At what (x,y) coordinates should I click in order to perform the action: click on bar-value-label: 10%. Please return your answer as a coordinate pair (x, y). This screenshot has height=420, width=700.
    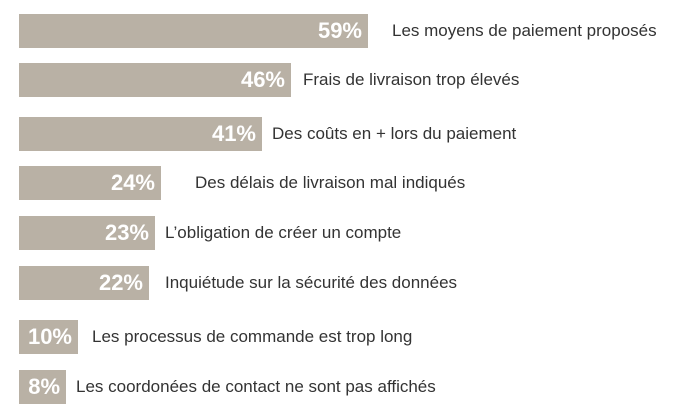
    Looking at the image, I should click on (49, 336).